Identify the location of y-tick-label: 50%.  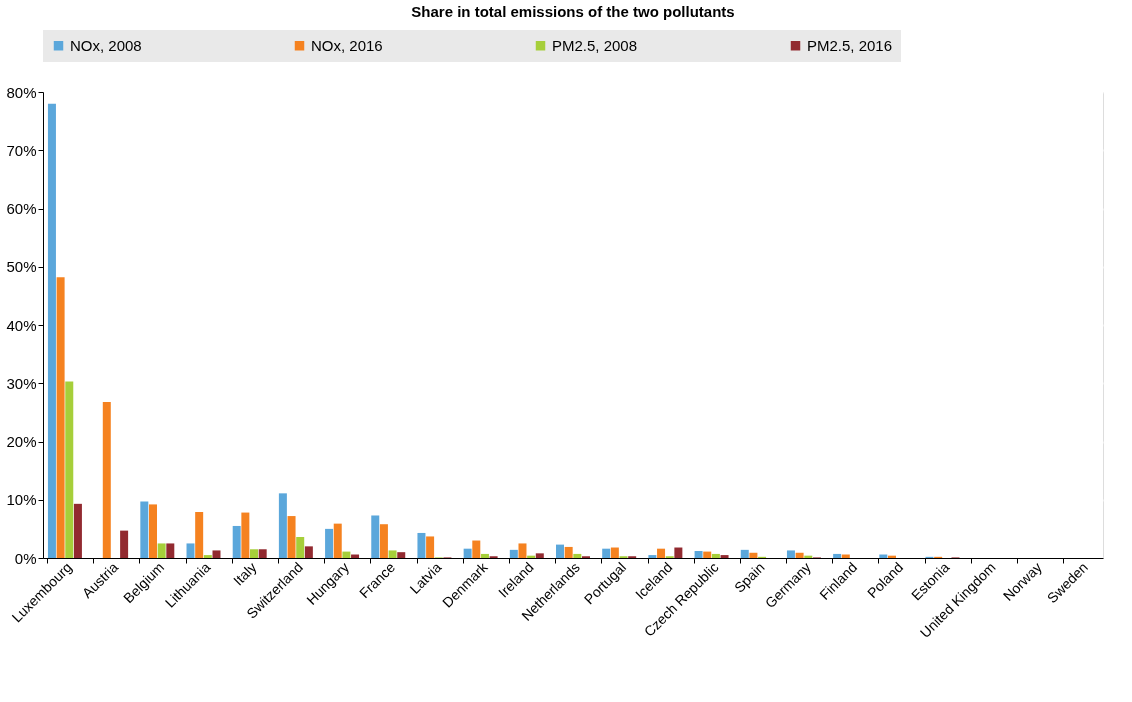
(21, 267).